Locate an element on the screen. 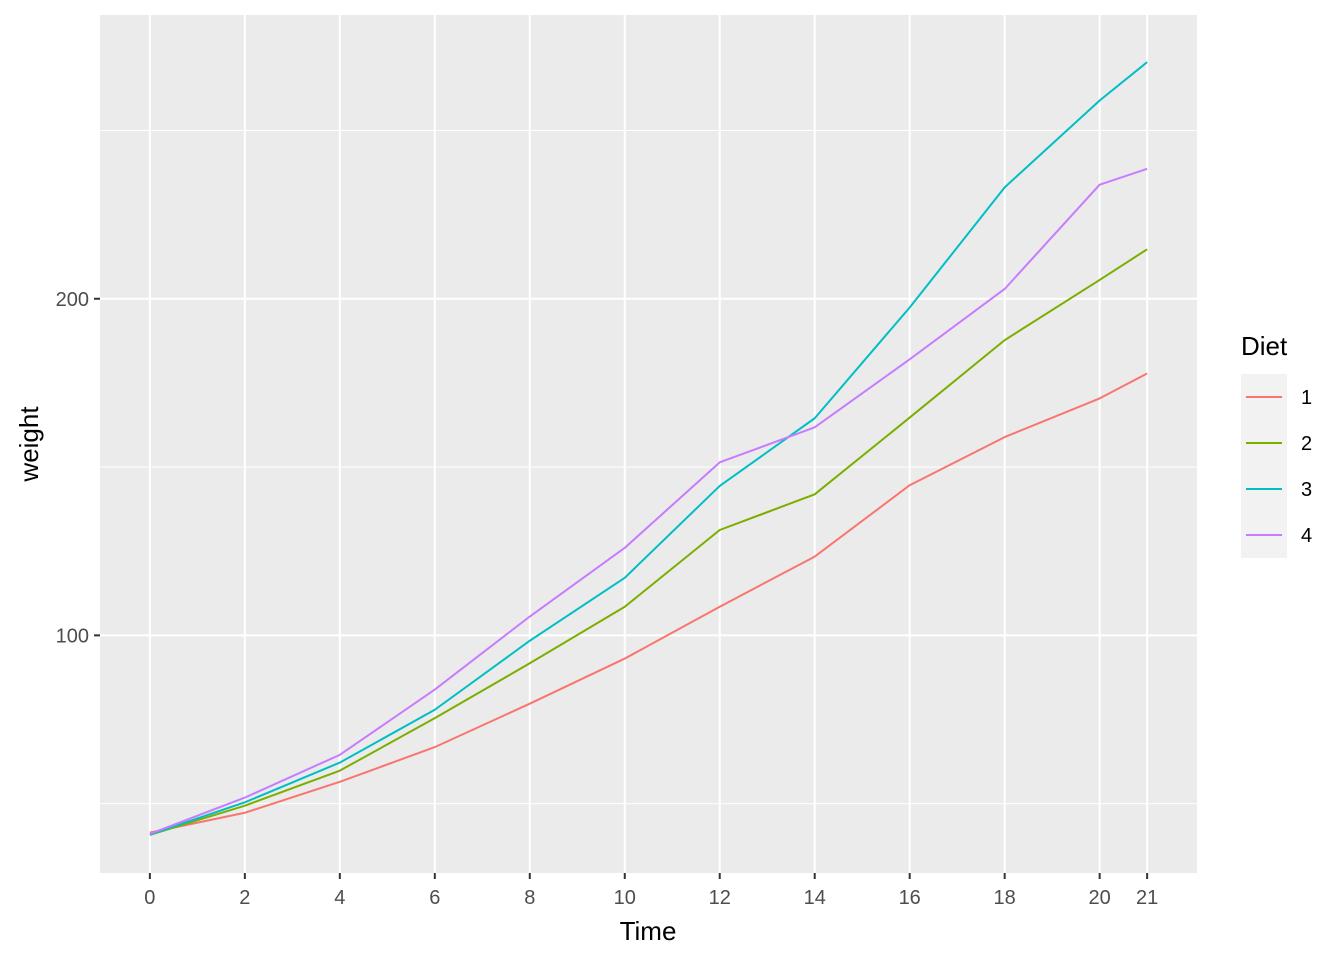 This screenshot has width=1344, height=965. x-tick-label: 4 is located at coordinates (339, 898).